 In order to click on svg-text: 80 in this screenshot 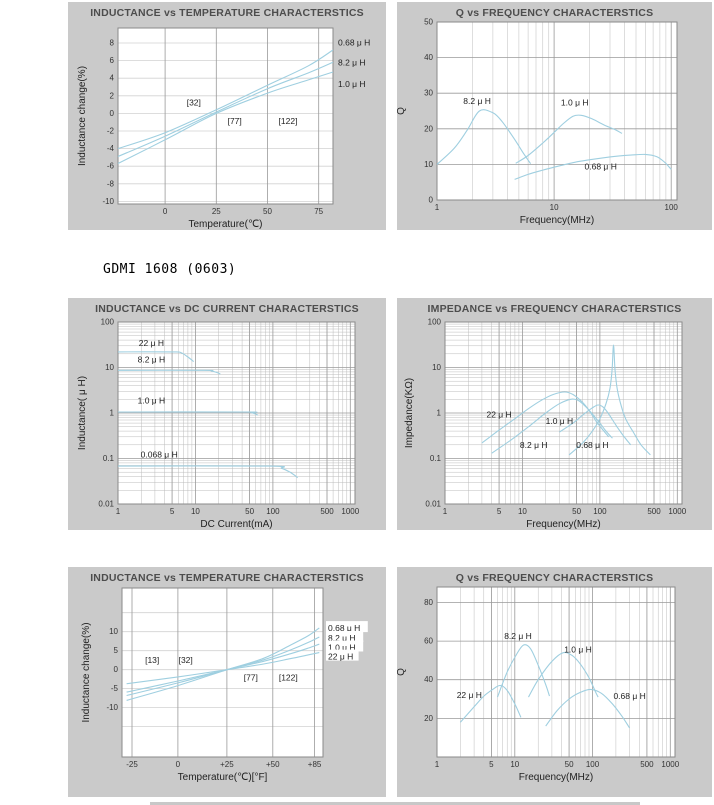, I will do `click(428, 602)`.